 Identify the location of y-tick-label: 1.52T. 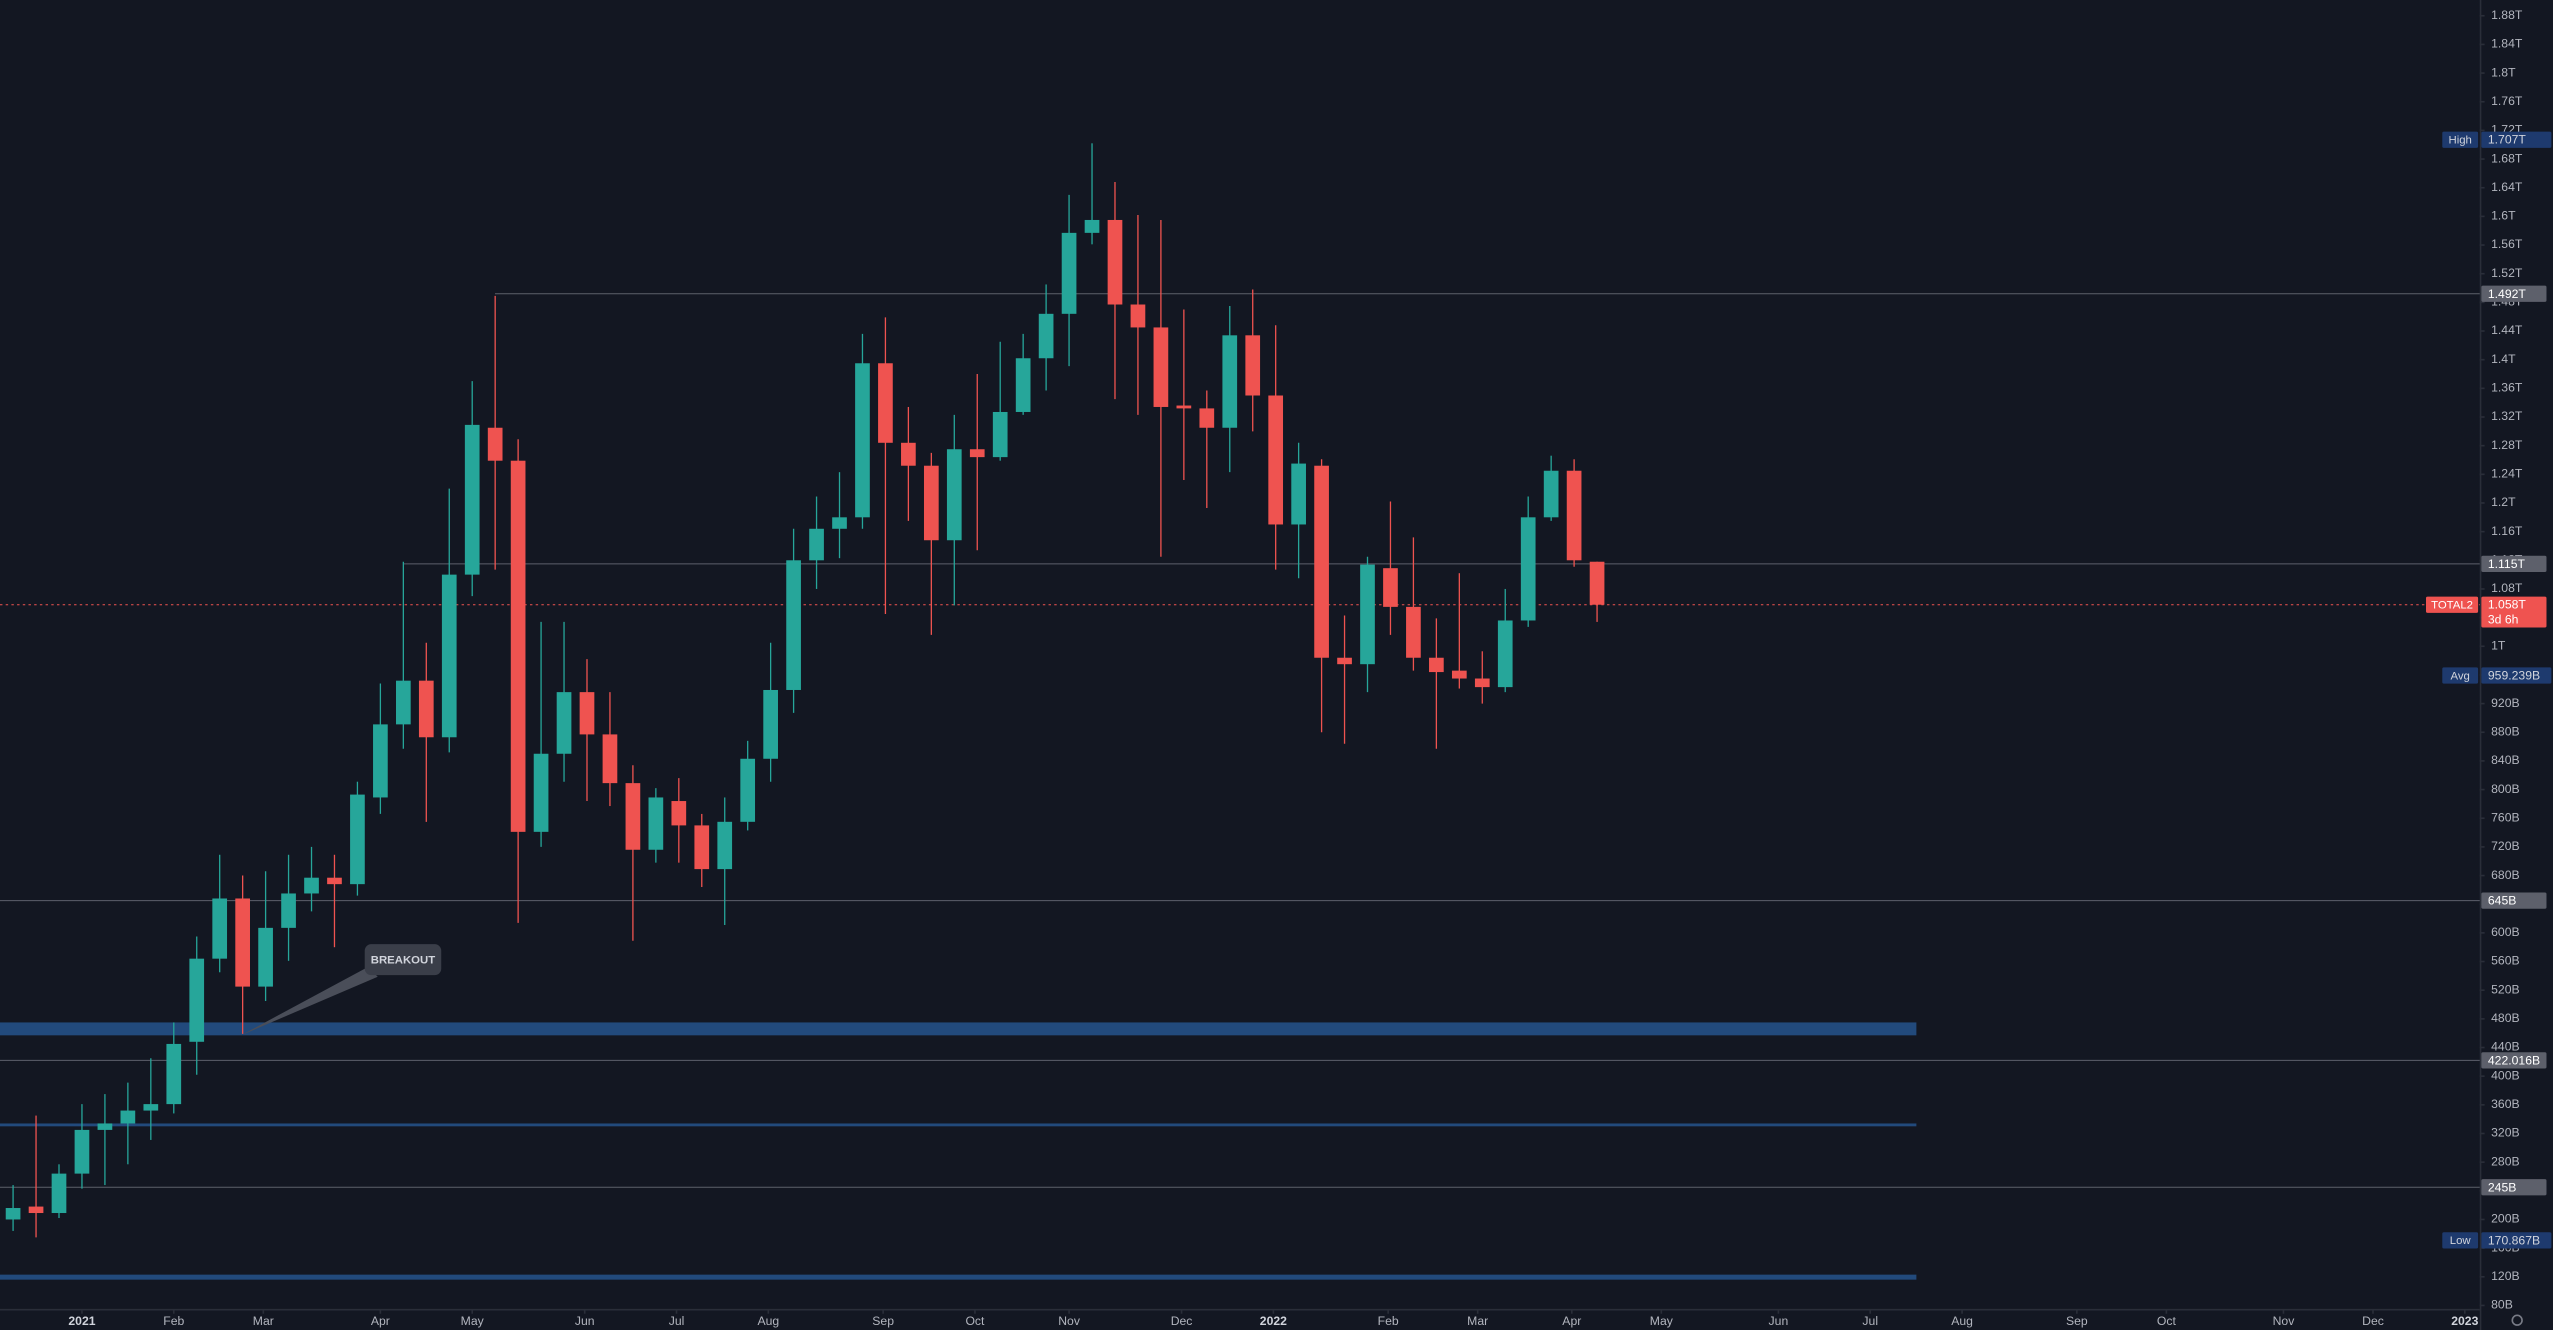
(2507, 273).